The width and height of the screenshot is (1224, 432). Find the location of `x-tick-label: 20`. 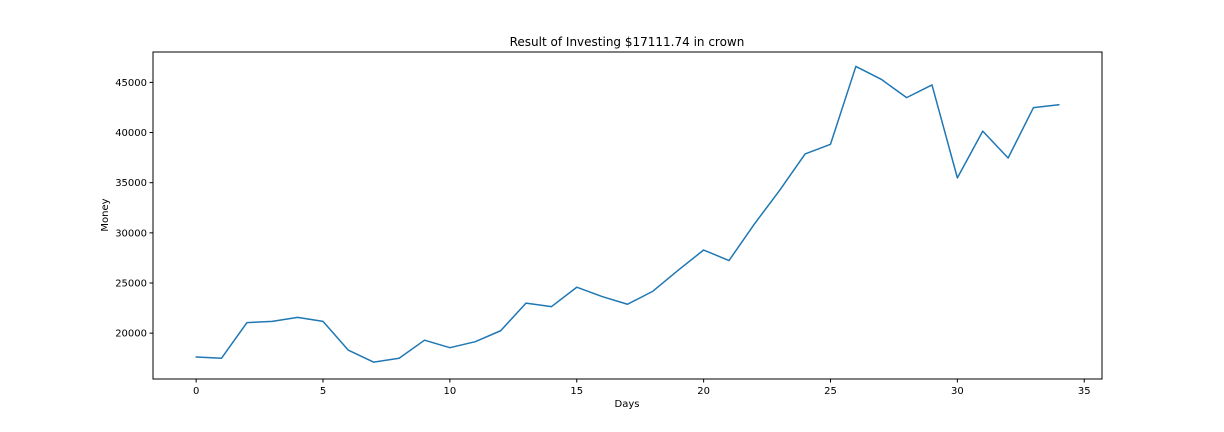

x-tick-label: 20 is located at coordinates (703, 391).